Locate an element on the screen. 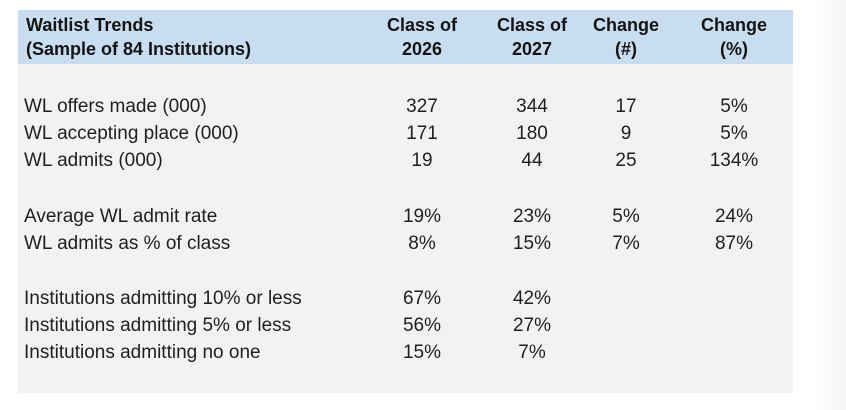  row-label: Institutions admitting 10% or less is located at coordinates (163, 298).